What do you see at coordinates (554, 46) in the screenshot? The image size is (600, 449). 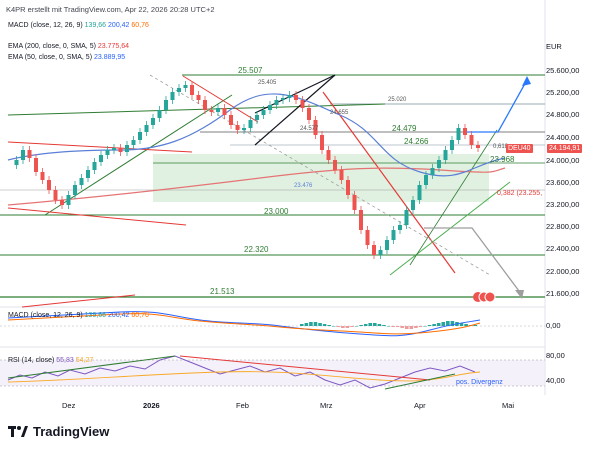 I see `axis-currency: EUR` at bounding box center [554, 46].